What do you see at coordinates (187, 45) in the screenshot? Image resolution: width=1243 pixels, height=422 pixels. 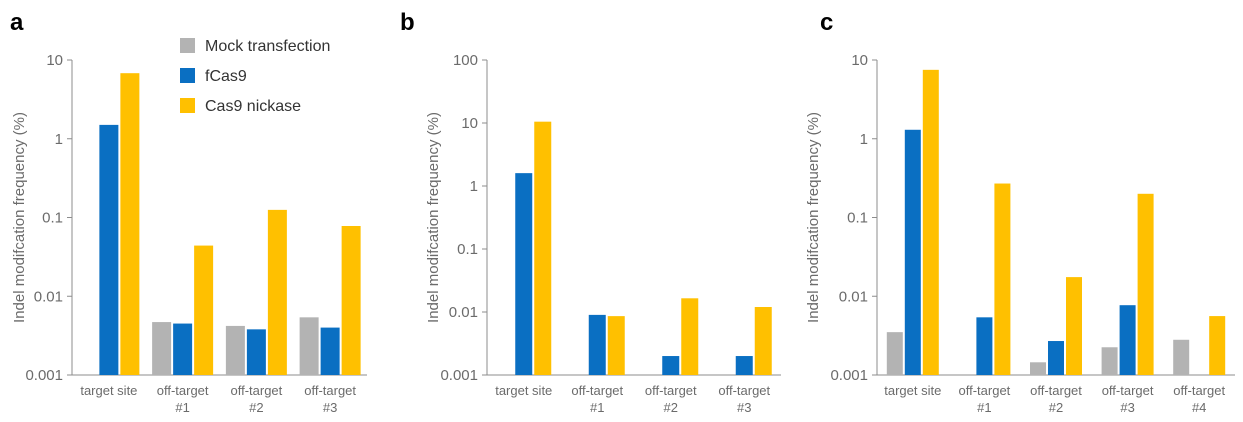 I see `legend-swatch-mock` at bounding box center [187, 45].